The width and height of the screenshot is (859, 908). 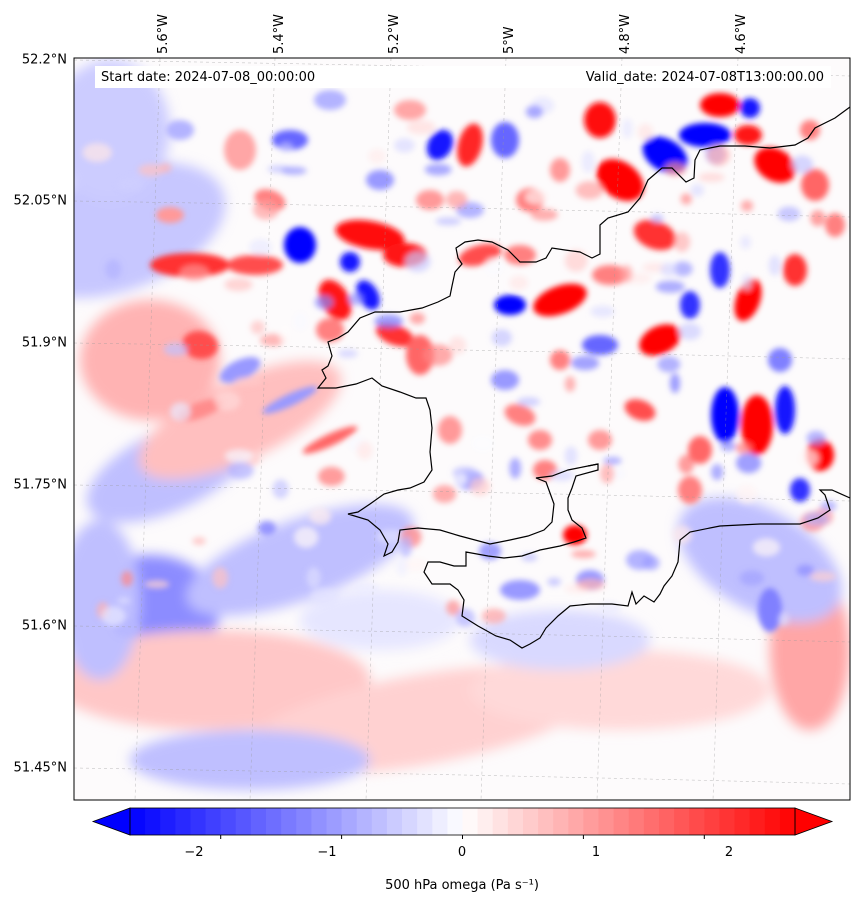 What do you see at coordinates (729, 852) in the screenshot?
I see `colorbar-tick-label: 2` at bounding box center [729, 852].